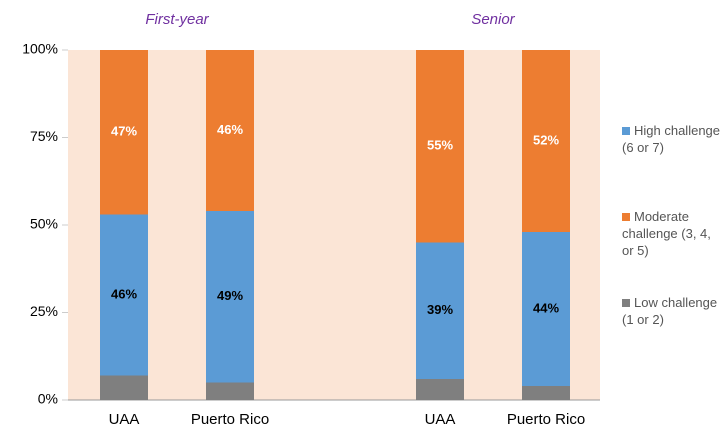 The height and width of the screenshot is (433, 724). I want to click on legend-label: Low challenge (1 or 2), so click(670, 311).